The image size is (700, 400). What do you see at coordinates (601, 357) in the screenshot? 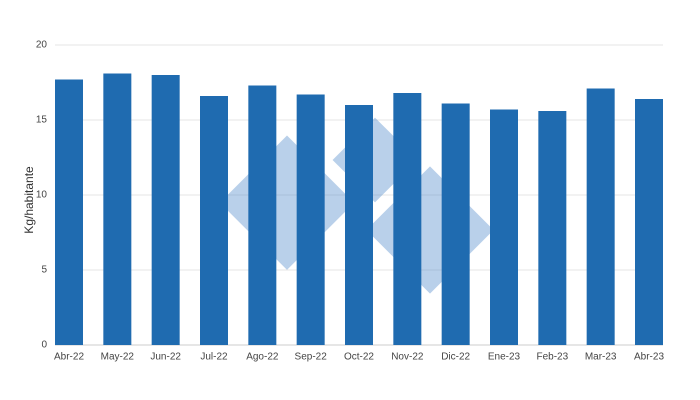
I see `x-tick-label: Mar-23` at bounding box center [601, 357].